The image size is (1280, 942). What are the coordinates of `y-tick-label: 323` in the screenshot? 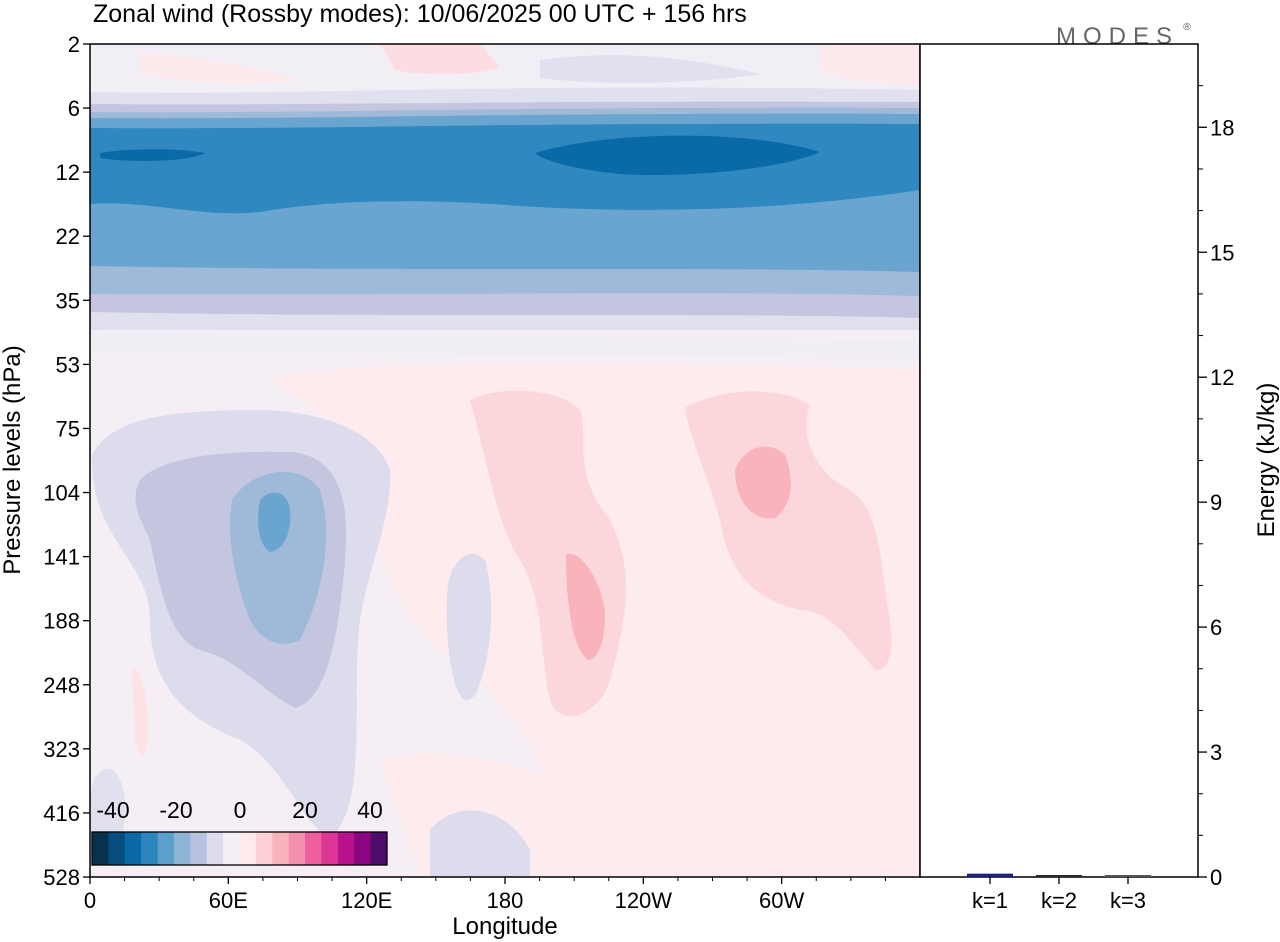 It's located at (61, 749).